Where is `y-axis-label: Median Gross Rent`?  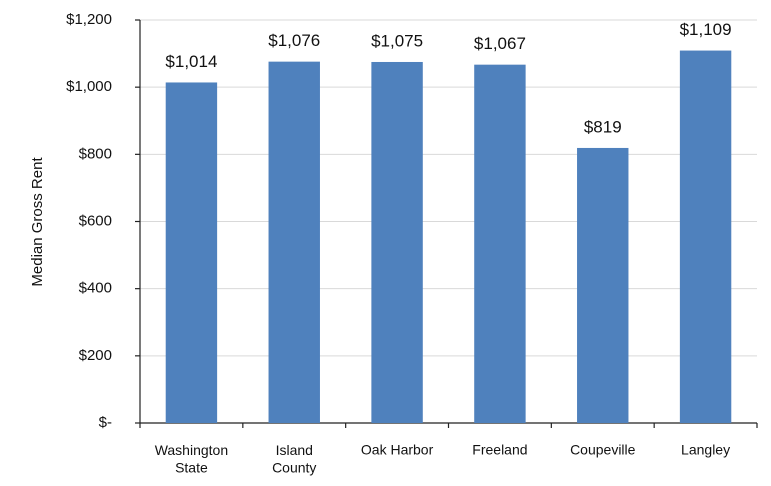 y-axis-label: Median Gross Rent is located at coordinates (37, 222).